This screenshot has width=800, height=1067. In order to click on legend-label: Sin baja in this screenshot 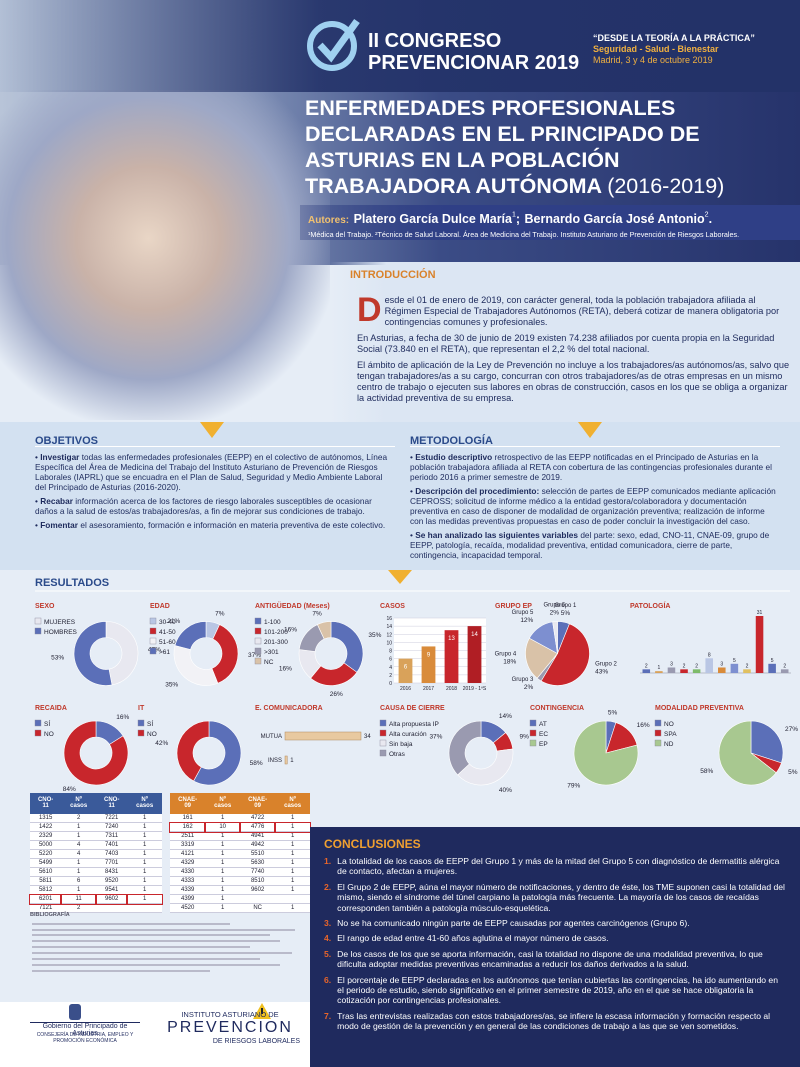, I will do `click(401, 744)`.